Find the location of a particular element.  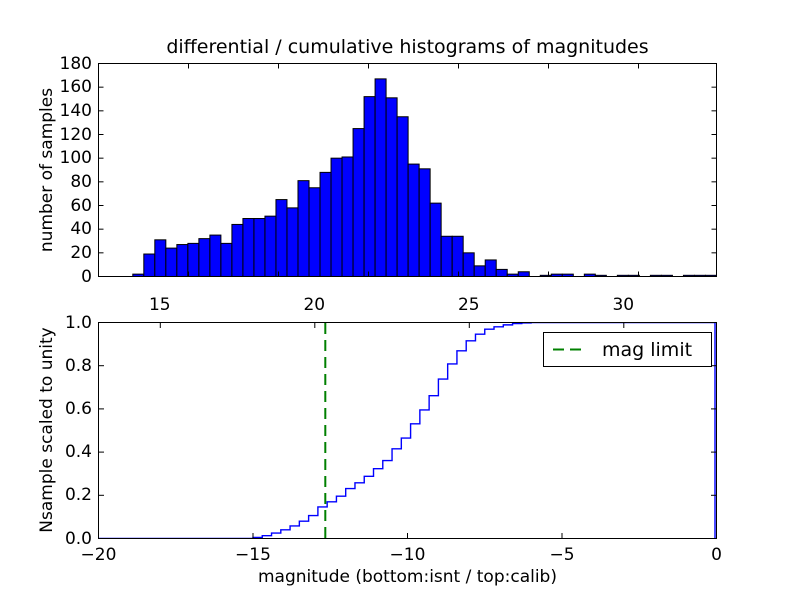

calib-xtick-label: 30 is located at coordinates (623, 305).